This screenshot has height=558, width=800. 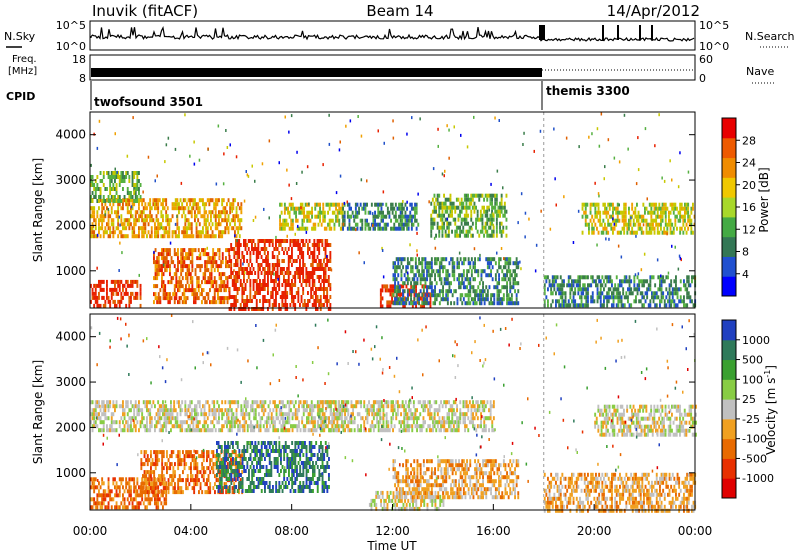 I want to click on nsky-tick-bottom: 10^0, so click(x=71, y=46).